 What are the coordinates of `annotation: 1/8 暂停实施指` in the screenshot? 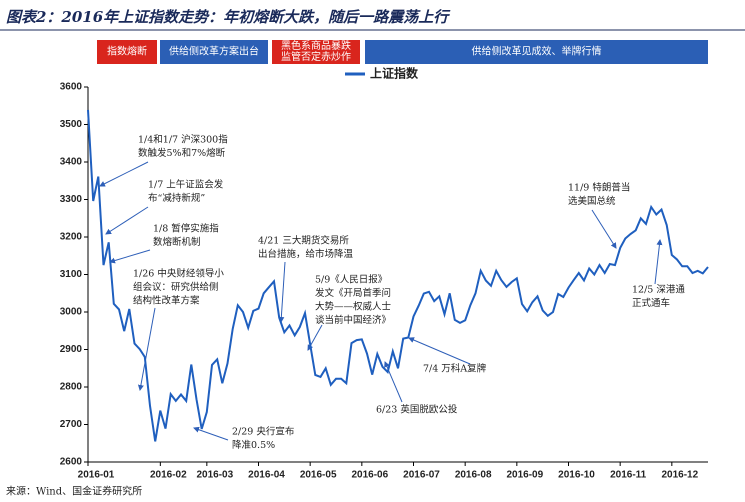 It's located at (186, 229).